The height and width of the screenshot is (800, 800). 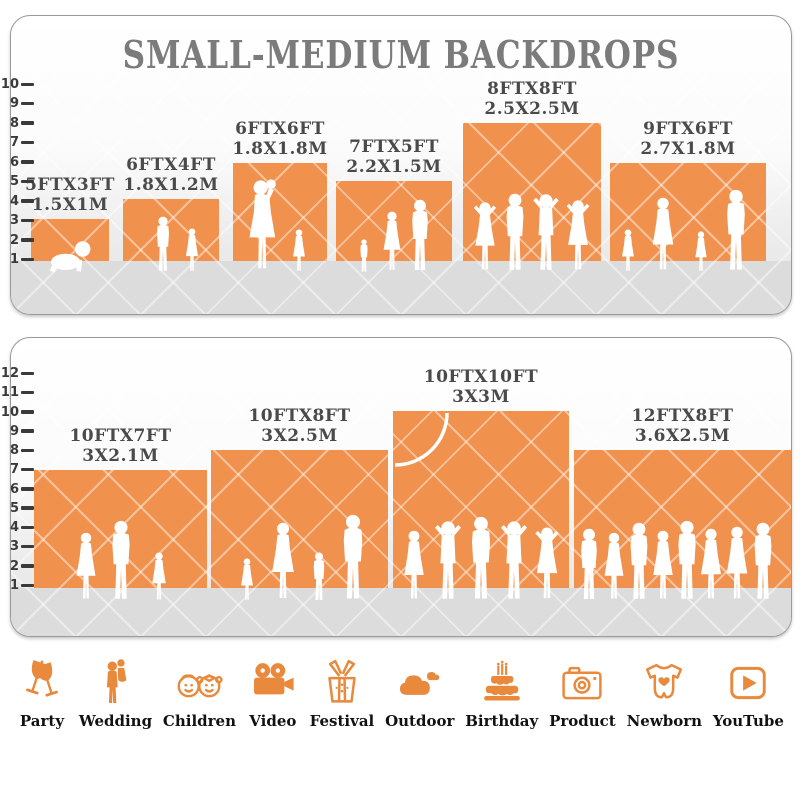 What do you see at coordinates (481, 397) in the screenshot?
I see `size-m-label: 3X3M` at bounding box center [481, 397].